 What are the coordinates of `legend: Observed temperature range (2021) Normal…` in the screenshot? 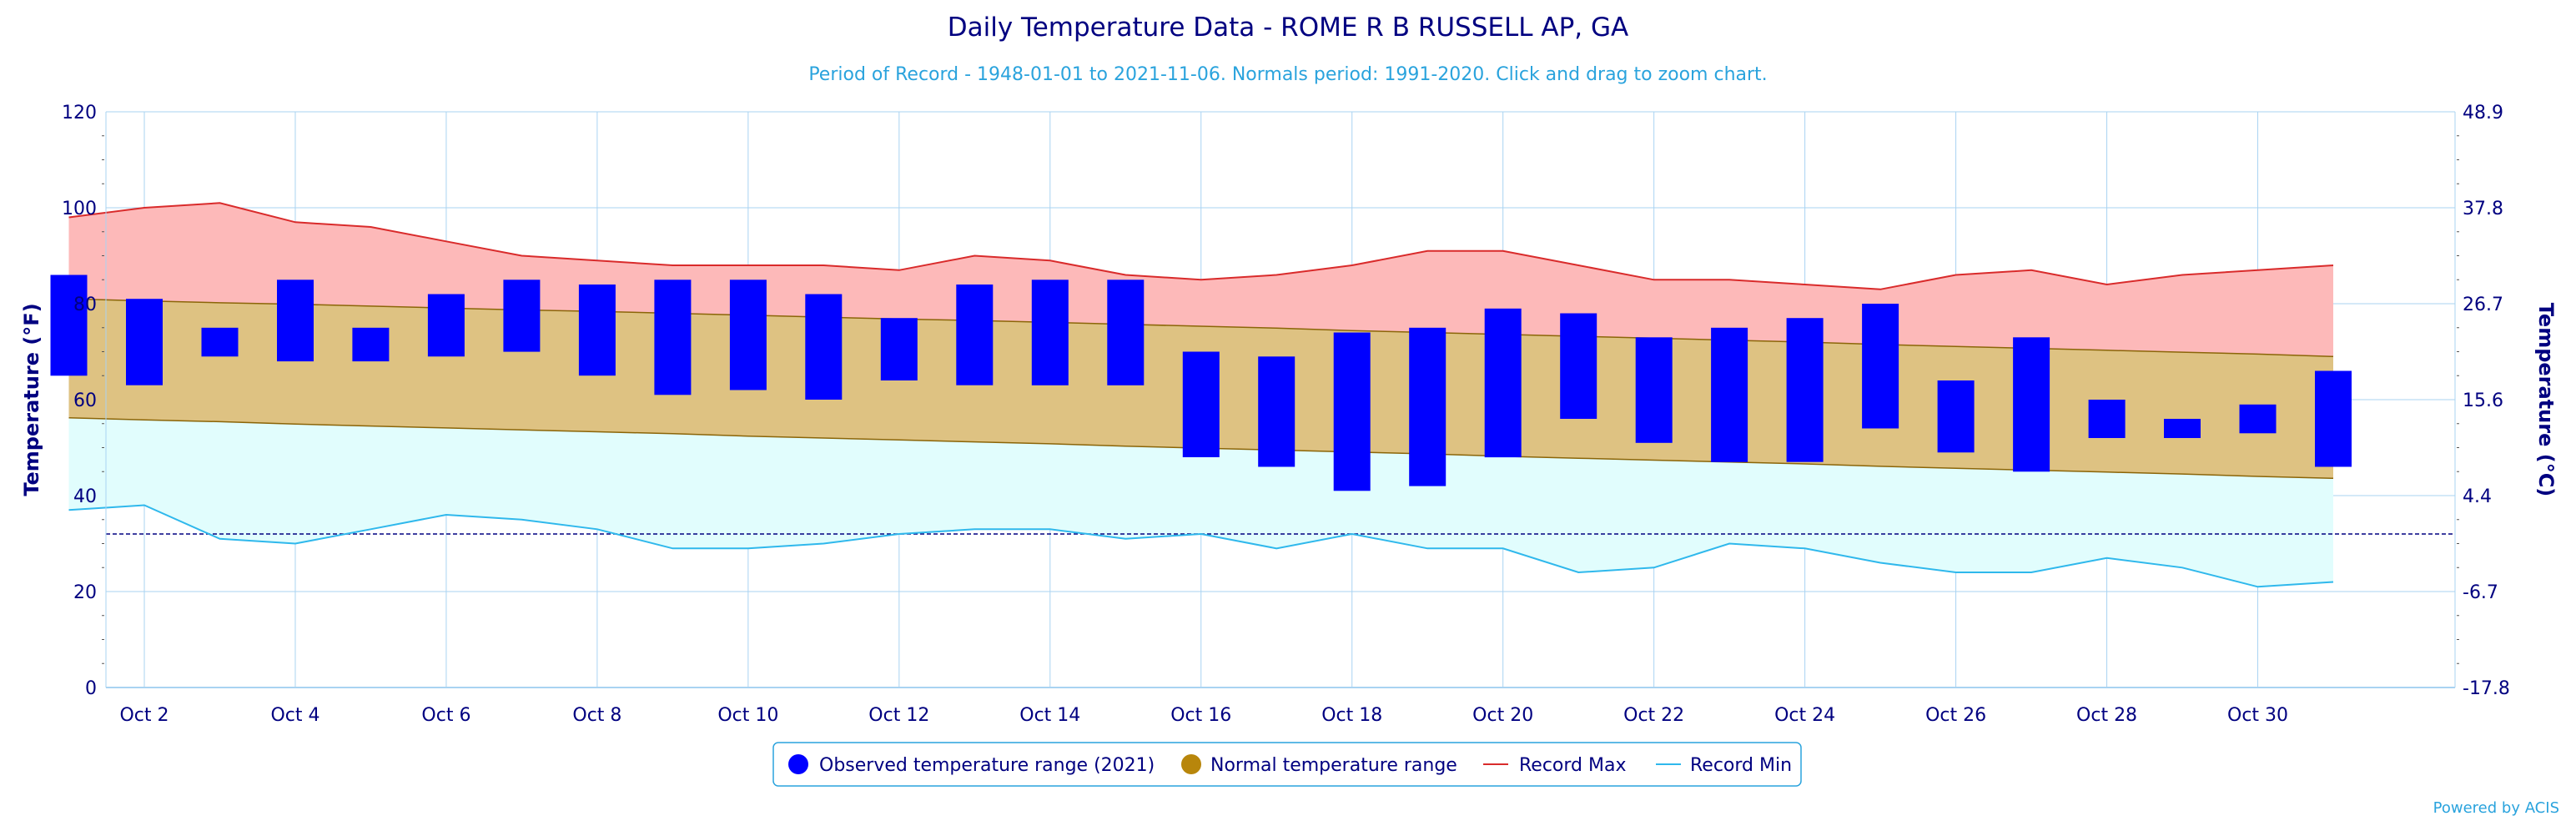 It's located at (1287, 764).